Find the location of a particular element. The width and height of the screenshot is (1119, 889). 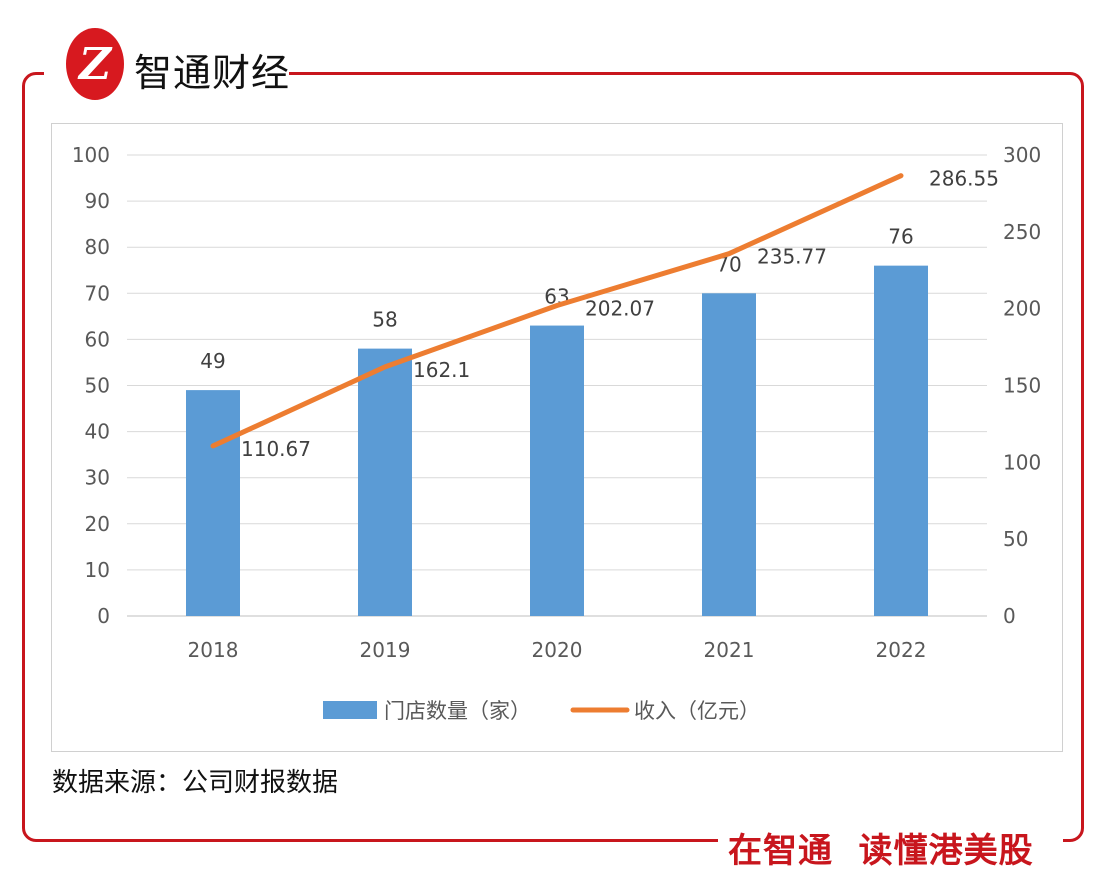

legend-line-label: 收入（亿元） is located at coordinates (697, 711).